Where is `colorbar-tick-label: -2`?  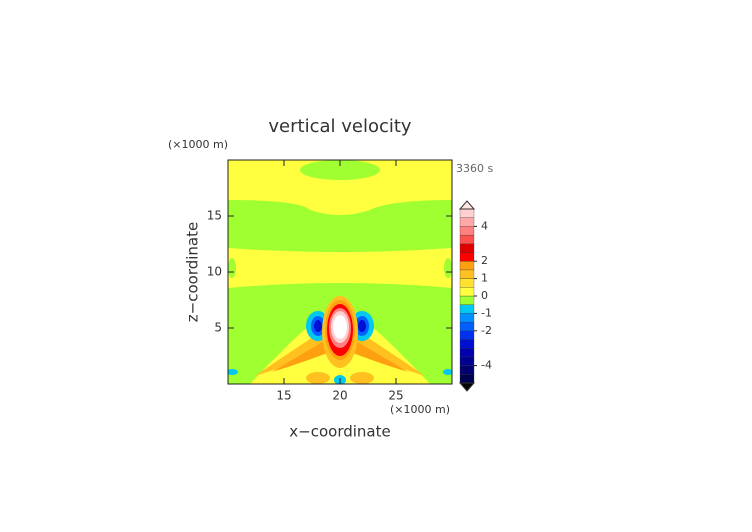 colorbar-tick-label: -2 is located at coordinates (486, 330).